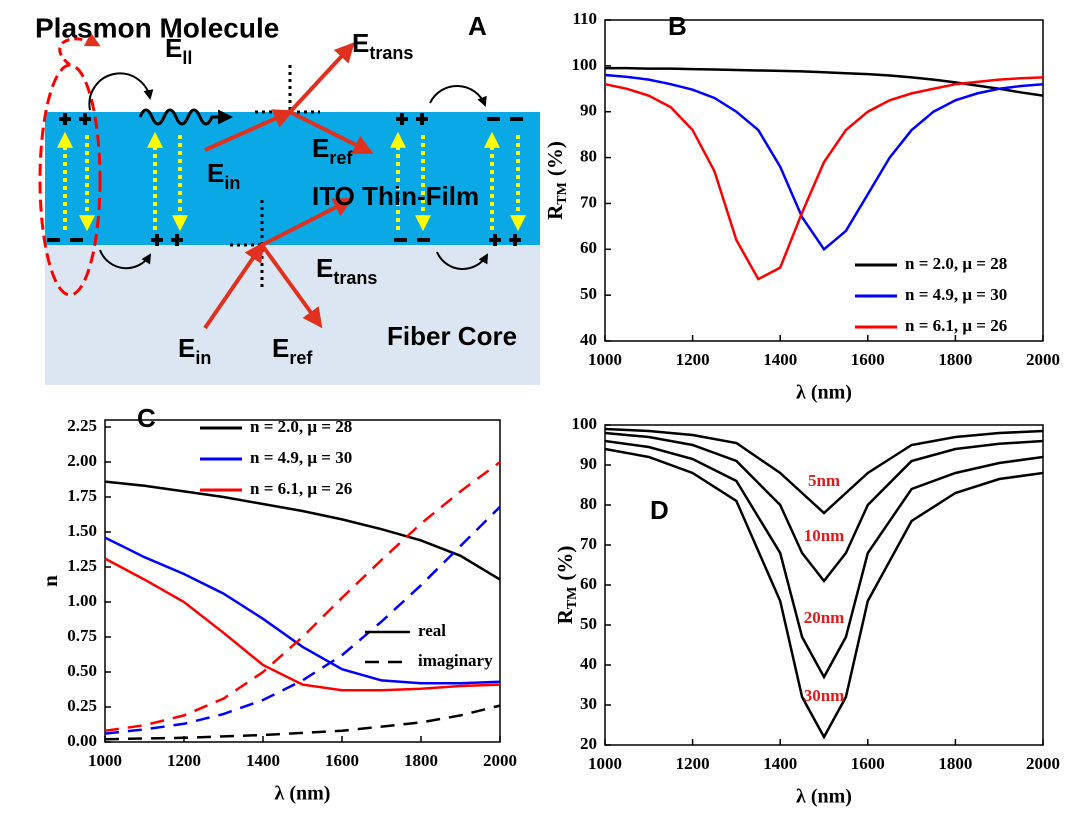 The width and height of the screenshot is (1069, 815). I want to click on molecule-title: Plasmon Molecule, so click(157, 27).